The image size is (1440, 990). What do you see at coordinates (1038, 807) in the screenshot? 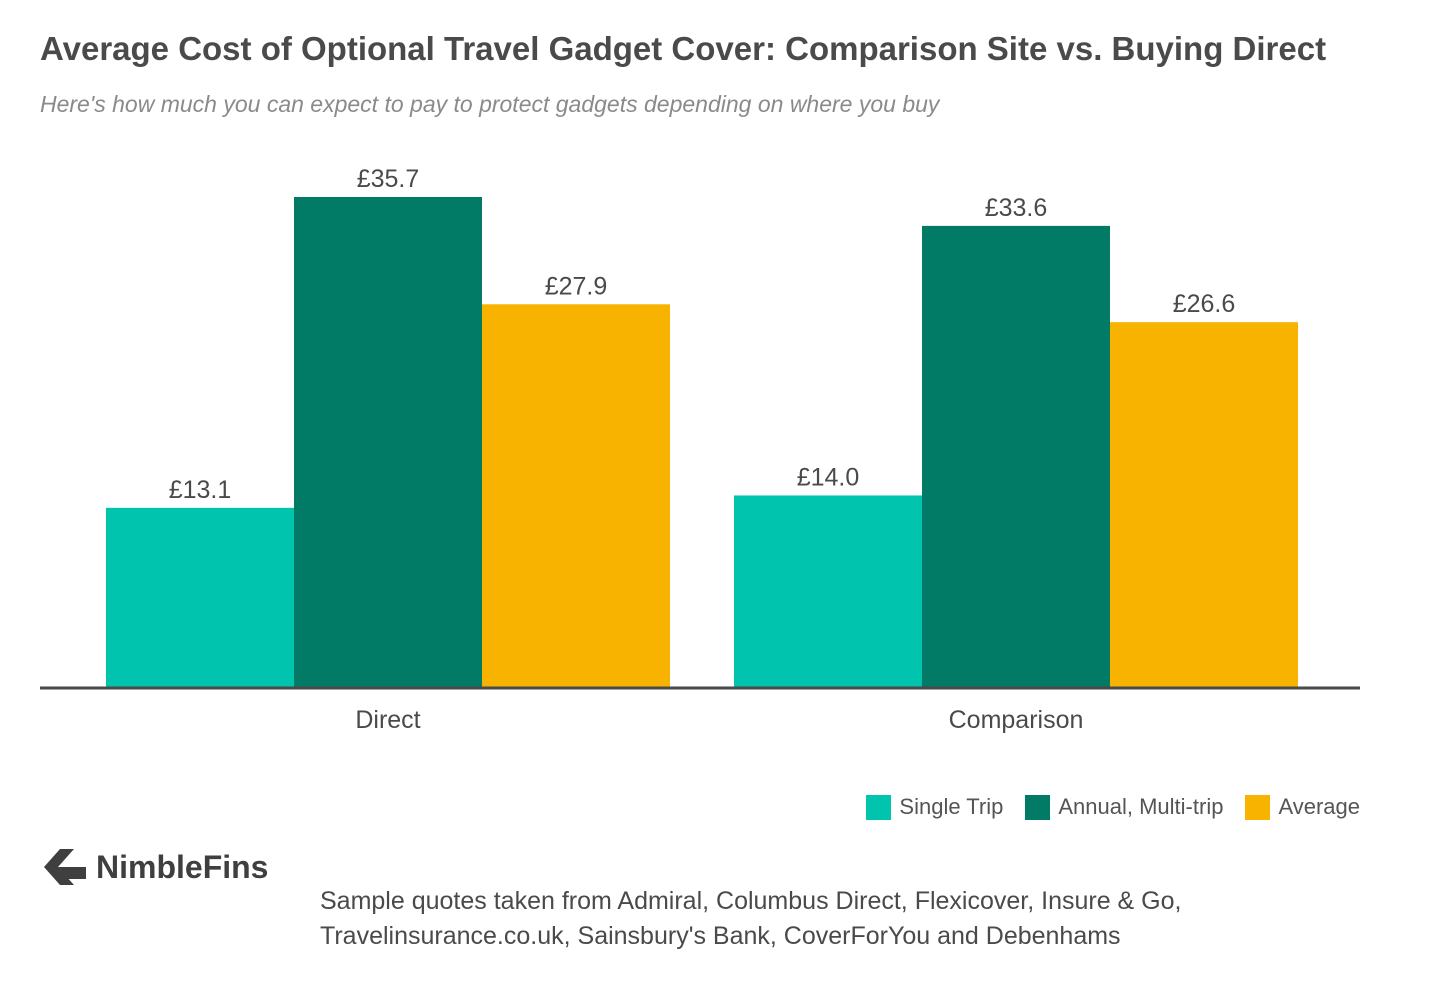
I see `legend-swatch-annual-multi-trip` at bounding box center [1038, 807].